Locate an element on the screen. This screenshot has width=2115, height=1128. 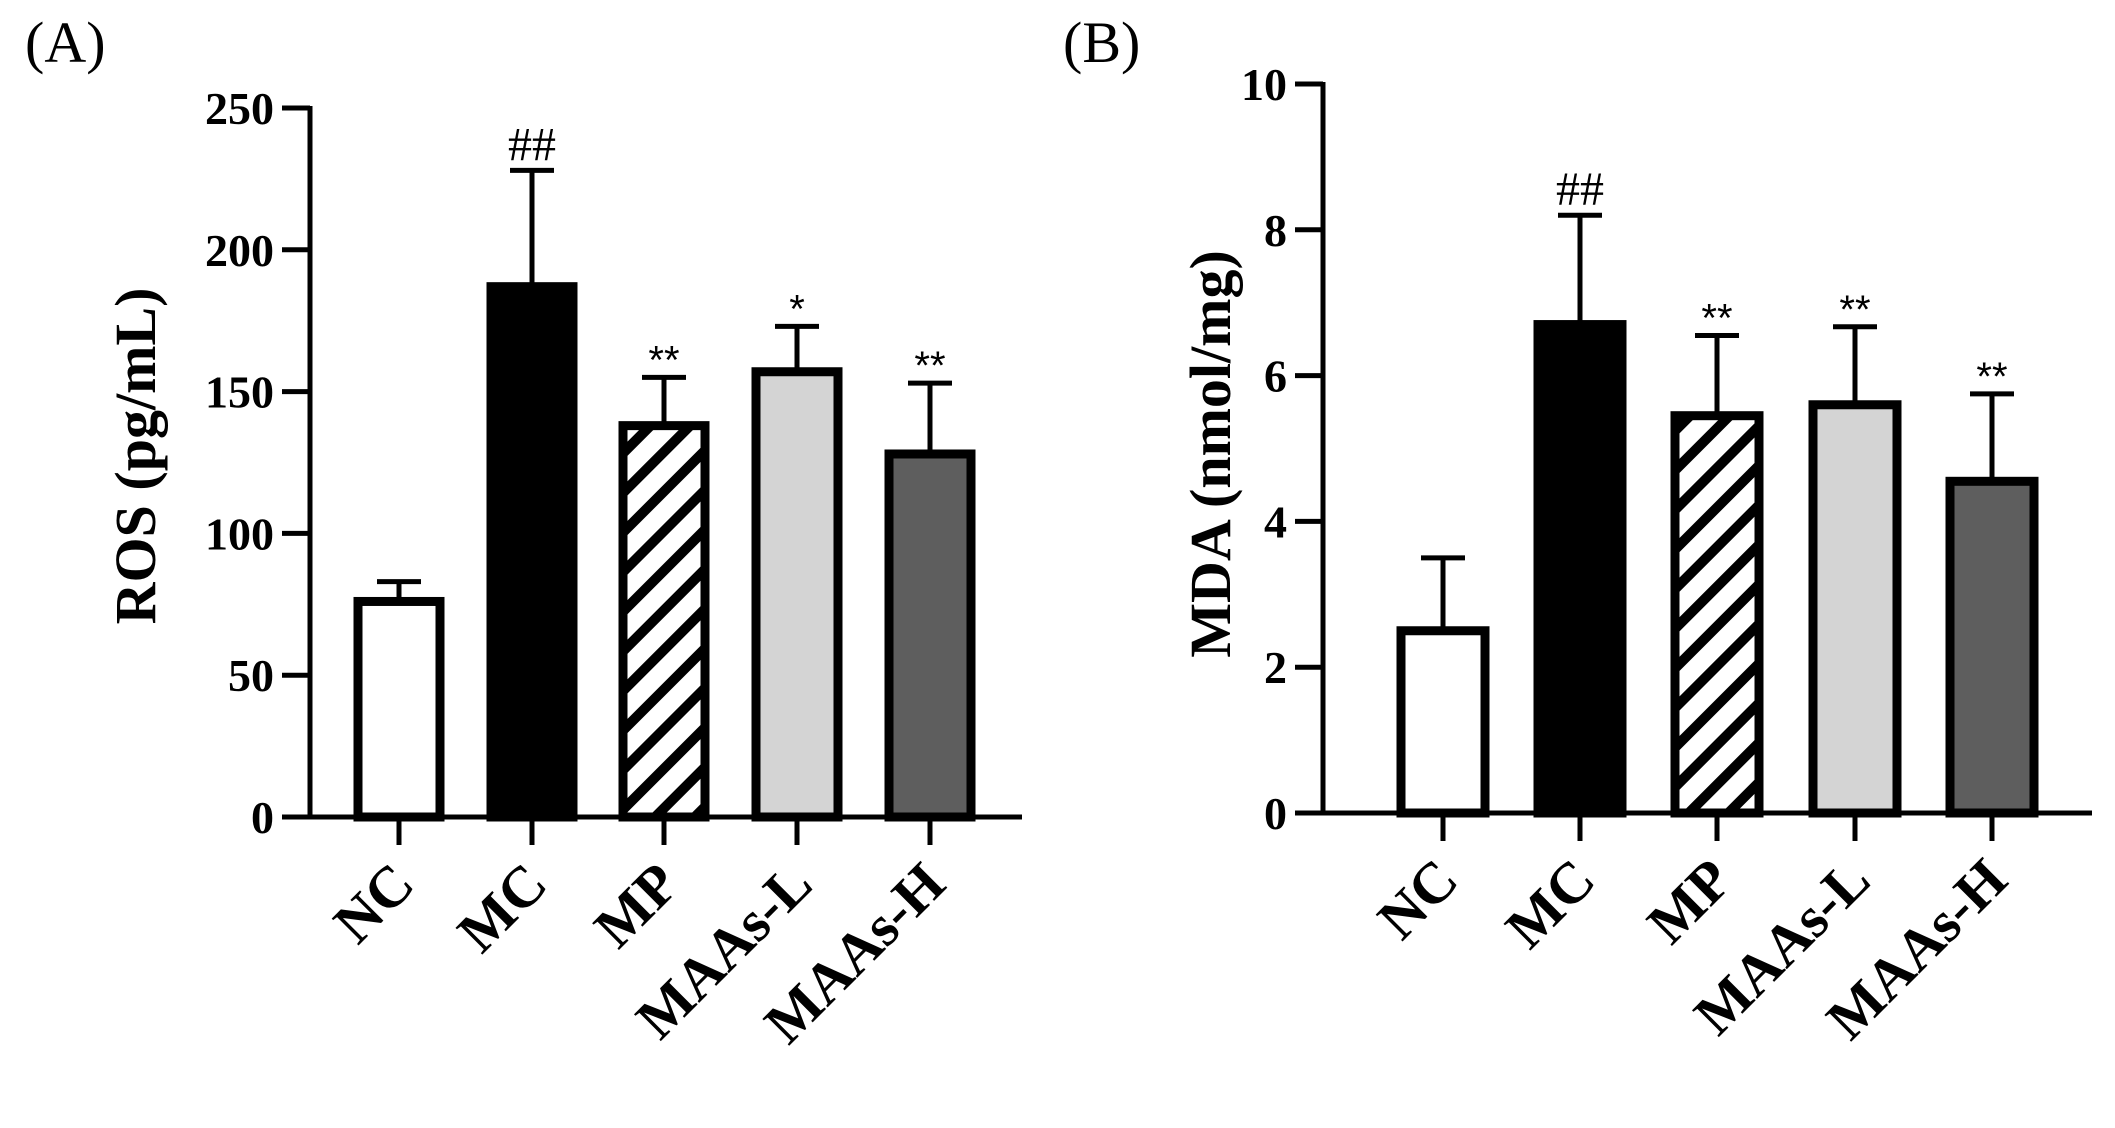
y-tick-label: 4 is located at coordinates (1275, 521).